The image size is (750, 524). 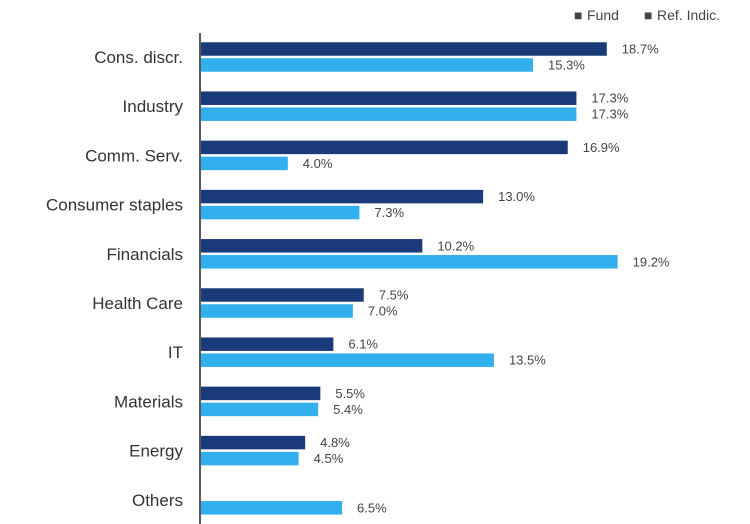 I want to click on value-label-fund-materials: 5.5%, so click(x=350, y=393).